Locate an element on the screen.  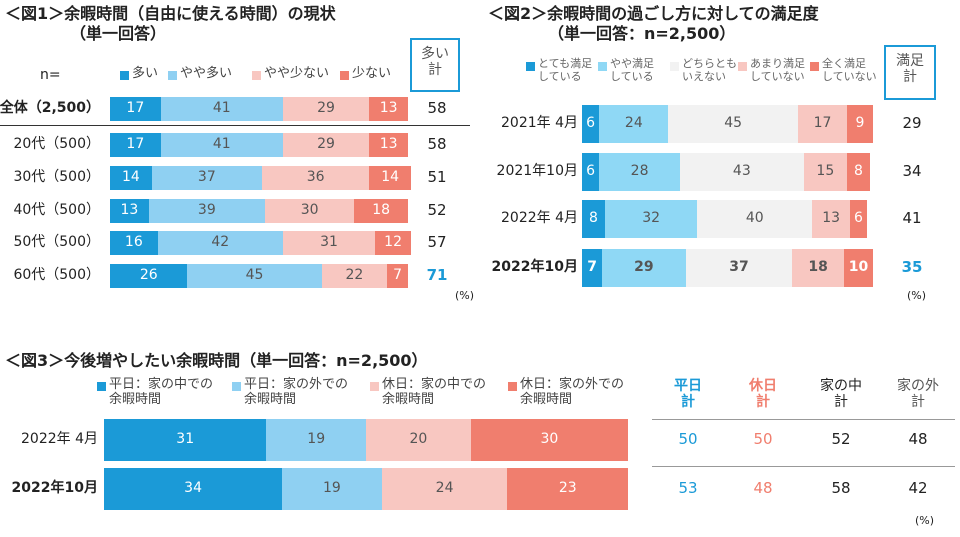
data-label: 20 is located at coordinates (418, 439).